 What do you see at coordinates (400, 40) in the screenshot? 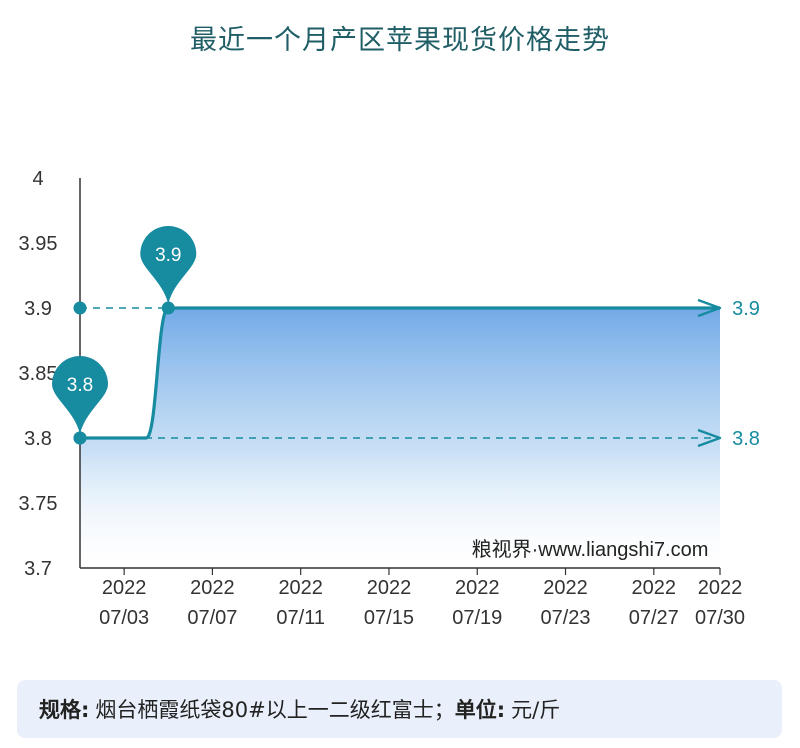
I see `chart-title: 最近一个月产区苹果现货价格走势` at bounding box center [400, 40].